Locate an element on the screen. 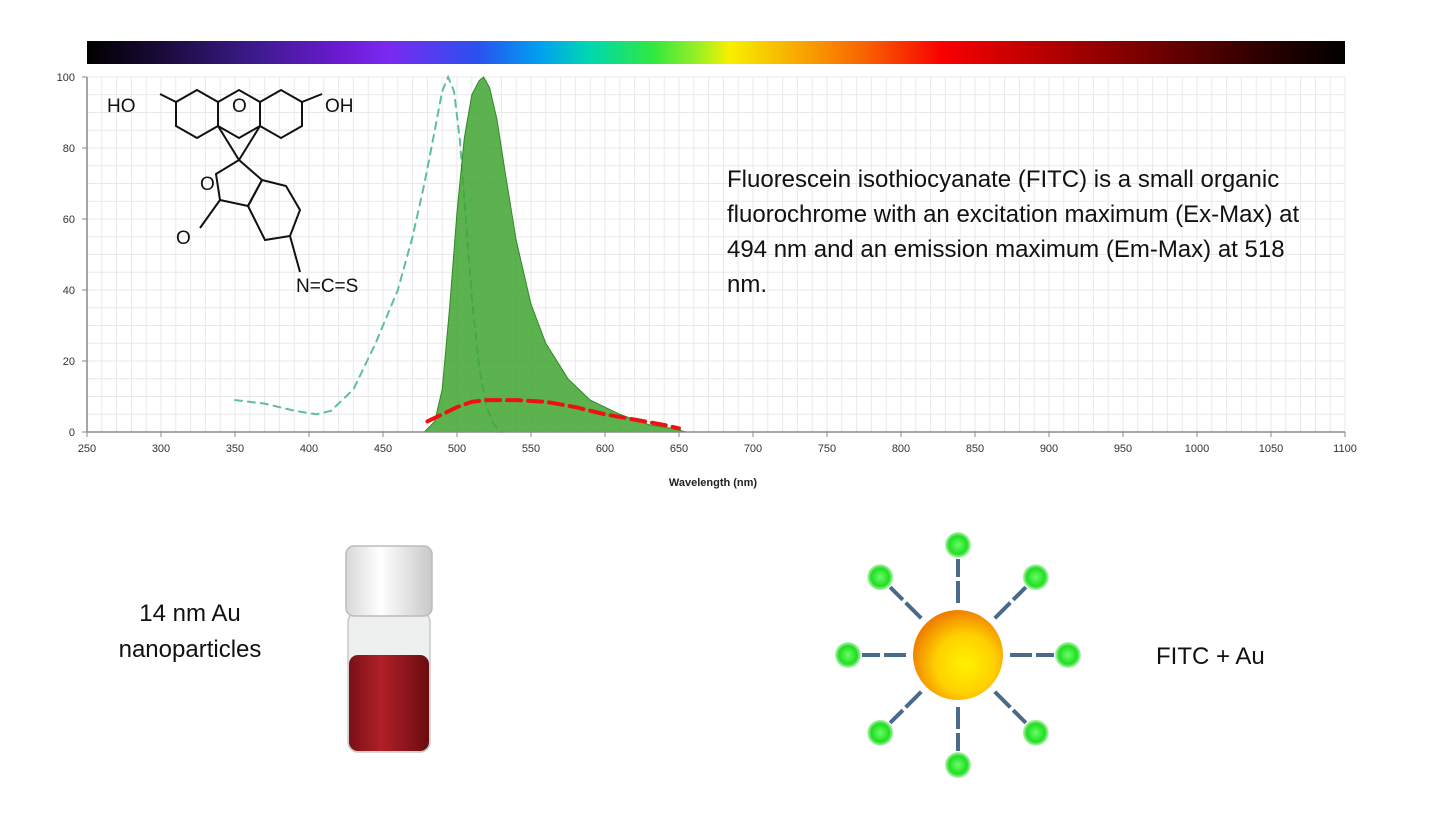 This screenshot has width=1440, height=817. ho-bond is located at coordinates (168, 98).